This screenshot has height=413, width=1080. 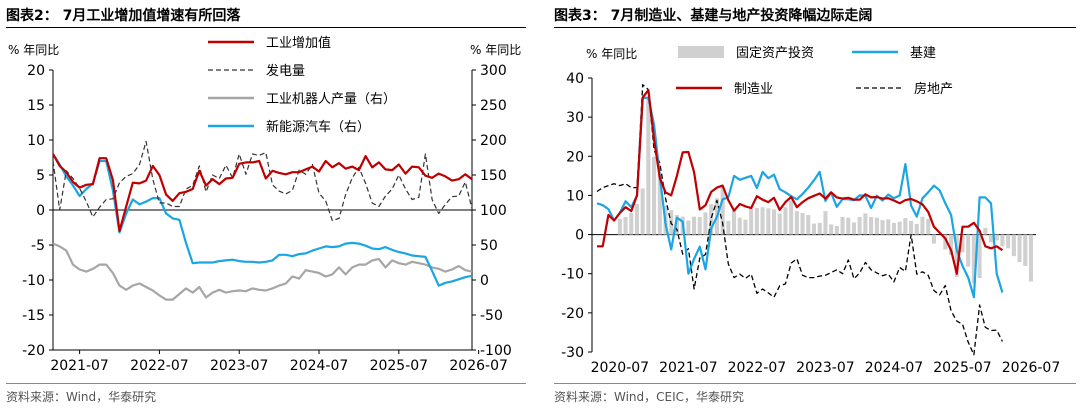 What do you see at coordinates (572, 314) in the screenshot?
I see `y-tick-label: -20` at bounding box center [572, 314].